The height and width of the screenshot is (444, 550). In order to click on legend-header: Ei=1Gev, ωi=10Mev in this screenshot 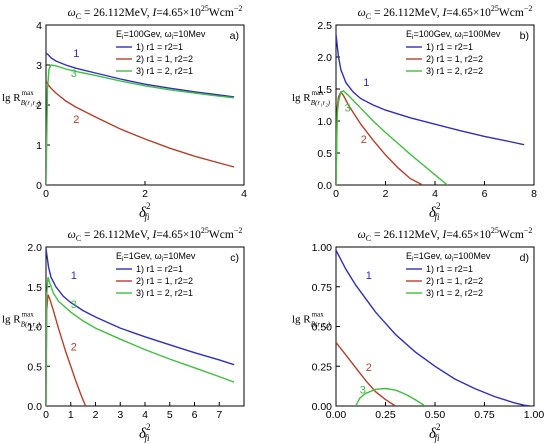, I will do `click(156, 257)`.